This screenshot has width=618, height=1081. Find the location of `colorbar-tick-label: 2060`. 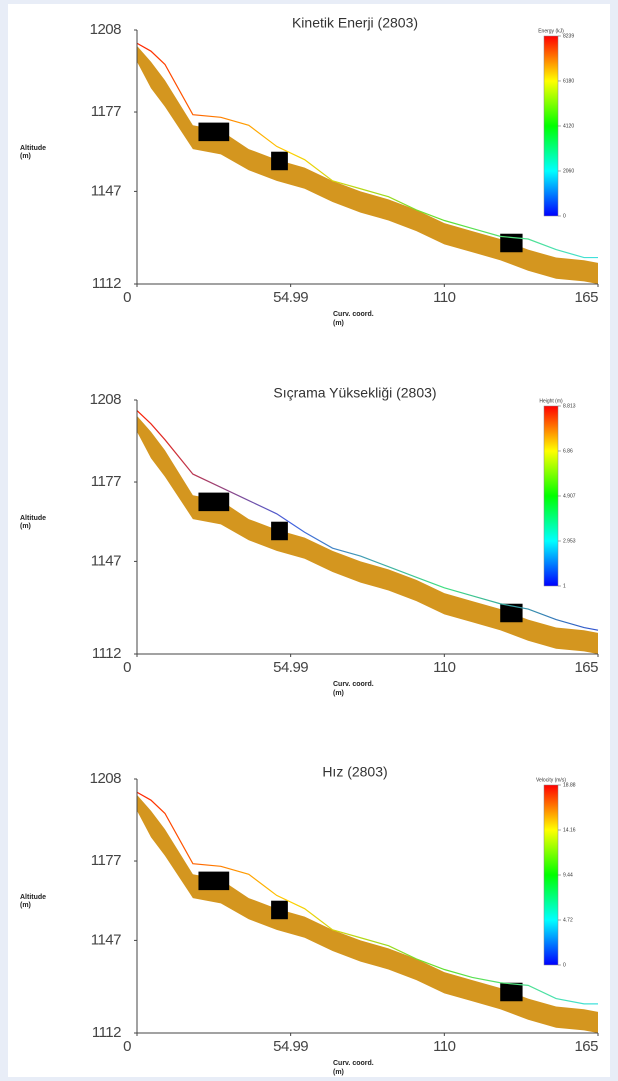

colorbar-tick-label: 2060 is located at coordinates (568, 171).